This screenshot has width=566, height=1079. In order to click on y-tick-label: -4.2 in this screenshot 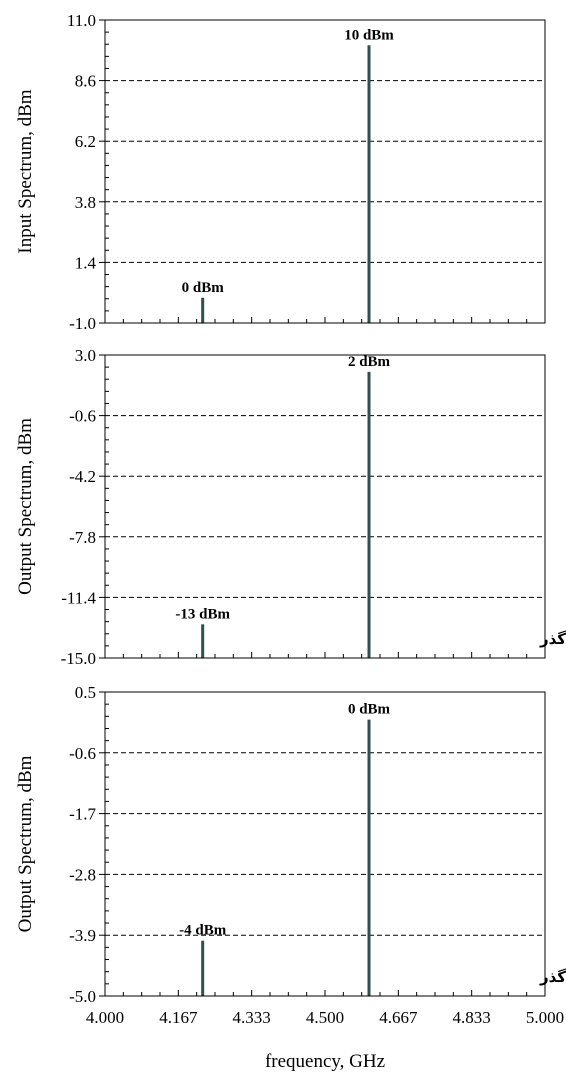, I will do `click(82, 476)`.